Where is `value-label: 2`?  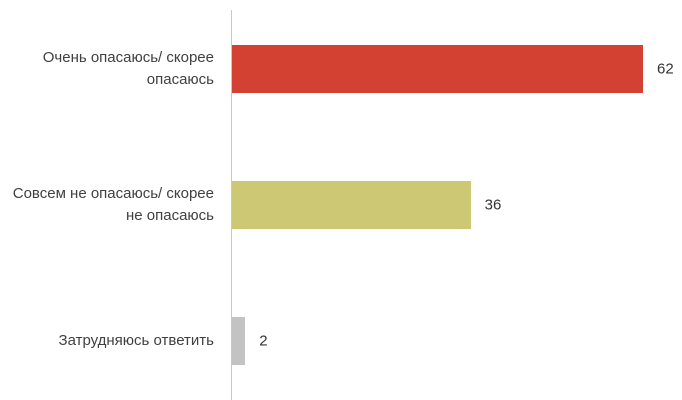
value-label: 2 is located at coordinates (263, 341).